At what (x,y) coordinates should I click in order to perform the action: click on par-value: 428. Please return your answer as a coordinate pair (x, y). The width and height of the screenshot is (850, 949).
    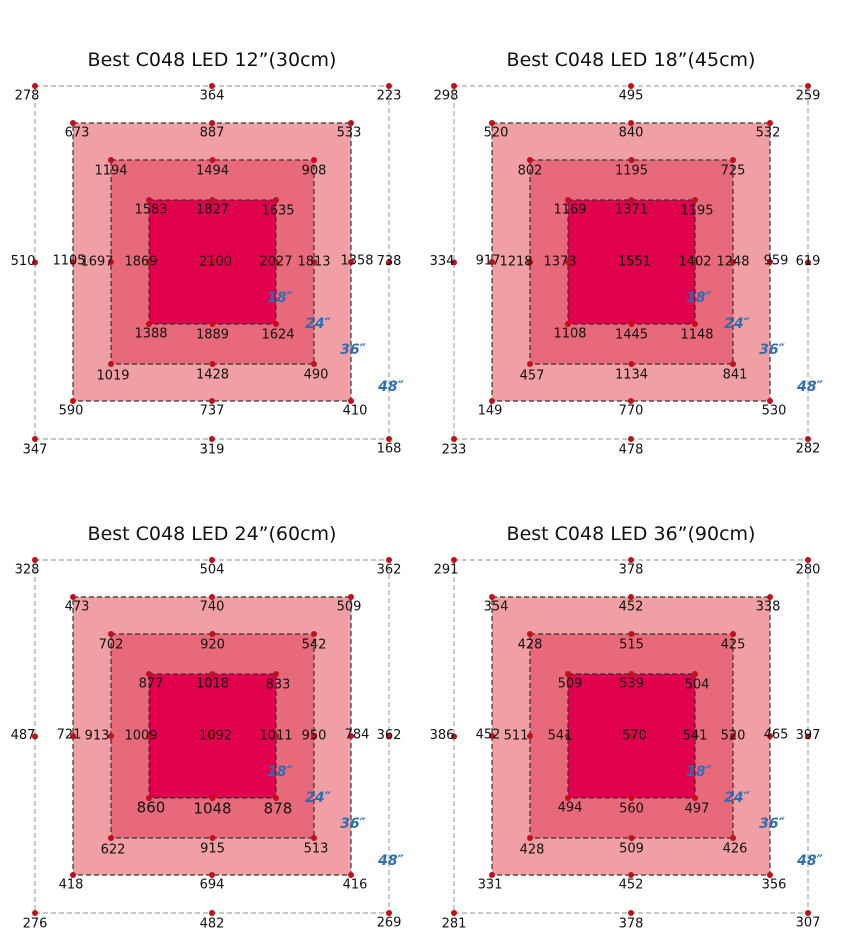
    Looking at the image, I should click on (530, 645).